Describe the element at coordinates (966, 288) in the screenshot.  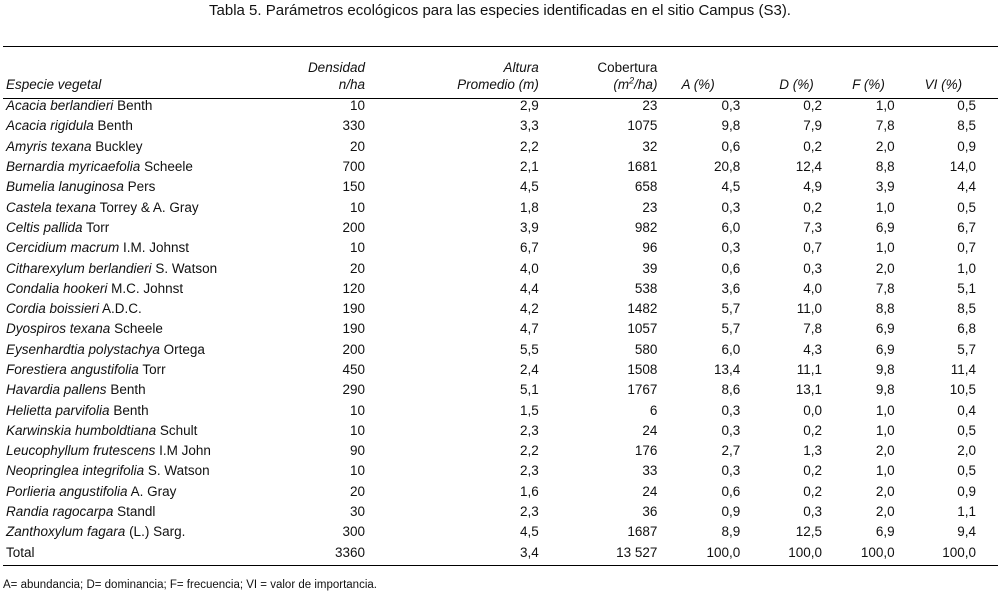
I see `importance-cell: 5,1` at that location.